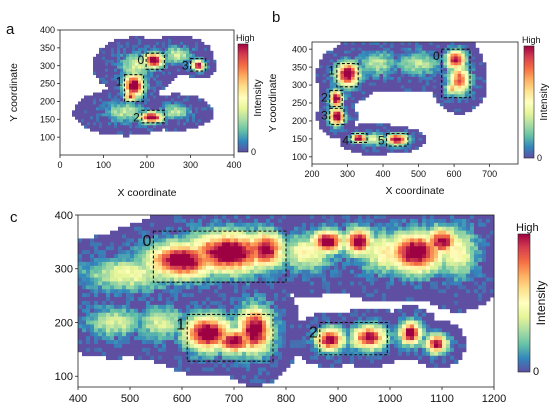 The height and width of the screenshot is (408, 558). What do you see at coordinates (190, 165) in the screenshot?
I see `x-tick-label: 300` at bounding box center [190, 165].